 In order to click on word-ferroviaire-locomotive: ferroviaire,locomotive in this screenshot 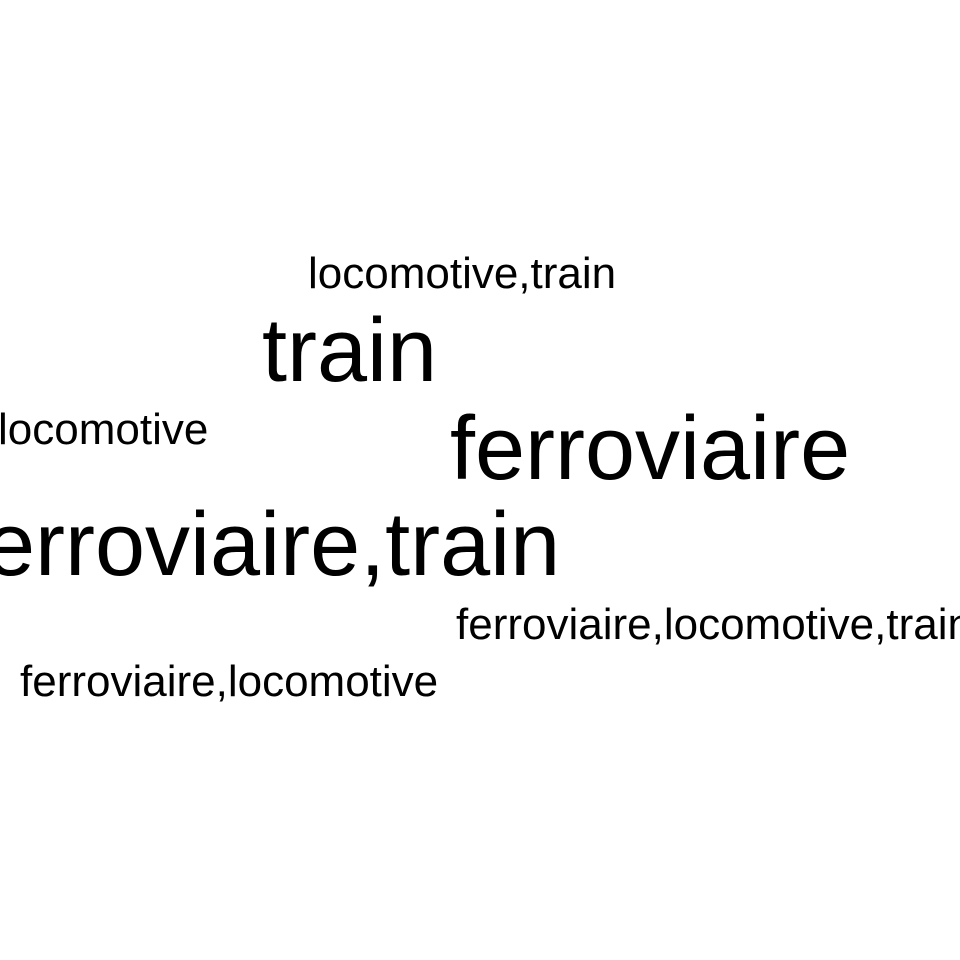, I will do `click(229, 681)`.